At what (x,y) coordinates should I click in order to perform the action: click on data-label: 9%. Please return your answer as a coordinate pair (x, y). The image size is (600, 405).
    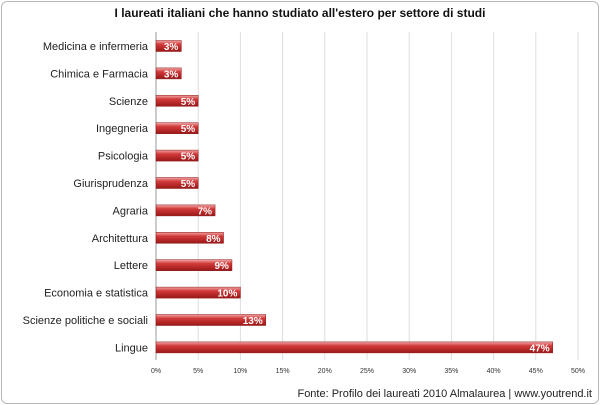
    Looking at the image, I should click on (222, 266).